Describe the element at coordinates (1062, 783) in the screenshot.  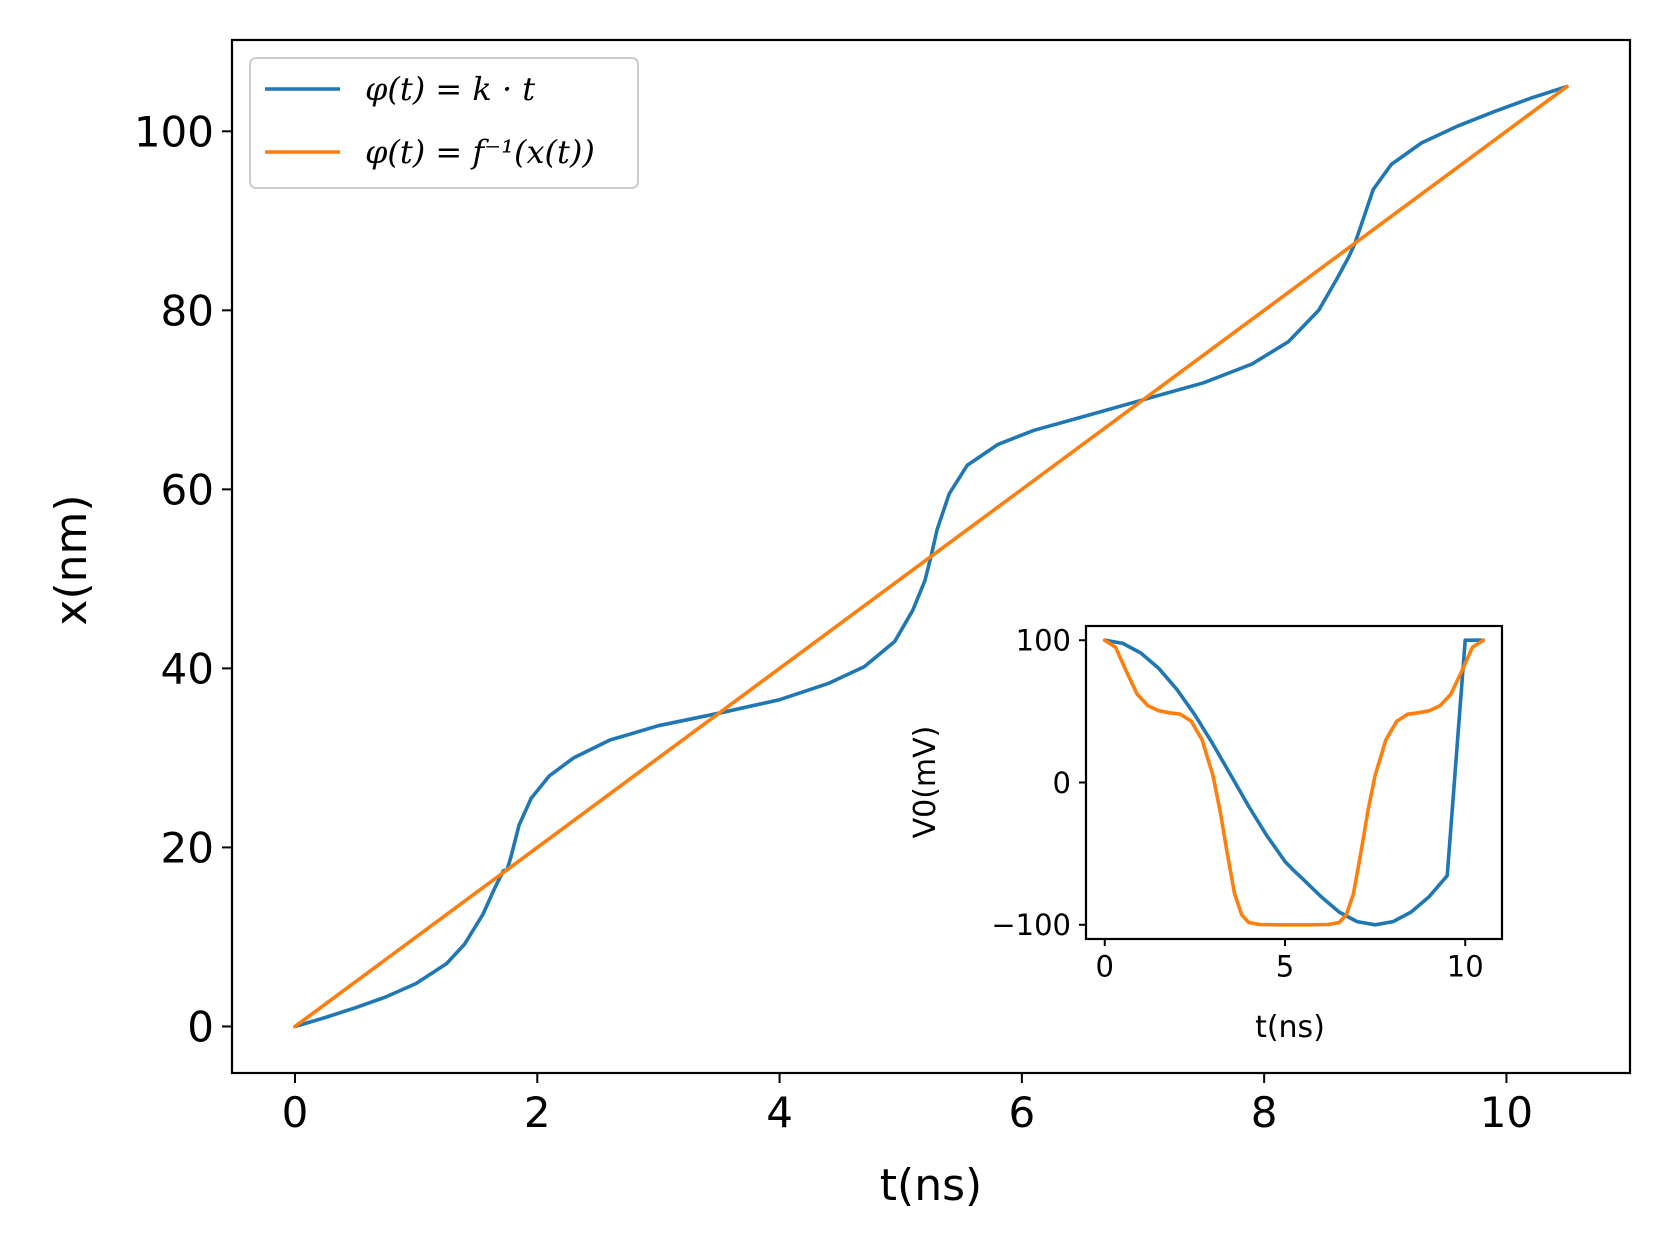
I see `inset-y-tick-label: 0` at that location.